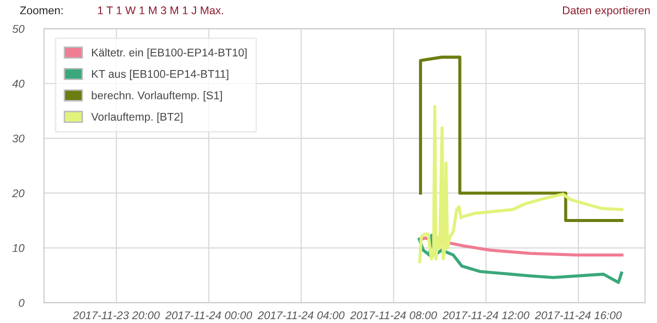 The height and width of the screenshot is (323, 657). Describe the element at coordinates (18, 28) in the screenshot. I see `y-tick-label: 50` at that location.